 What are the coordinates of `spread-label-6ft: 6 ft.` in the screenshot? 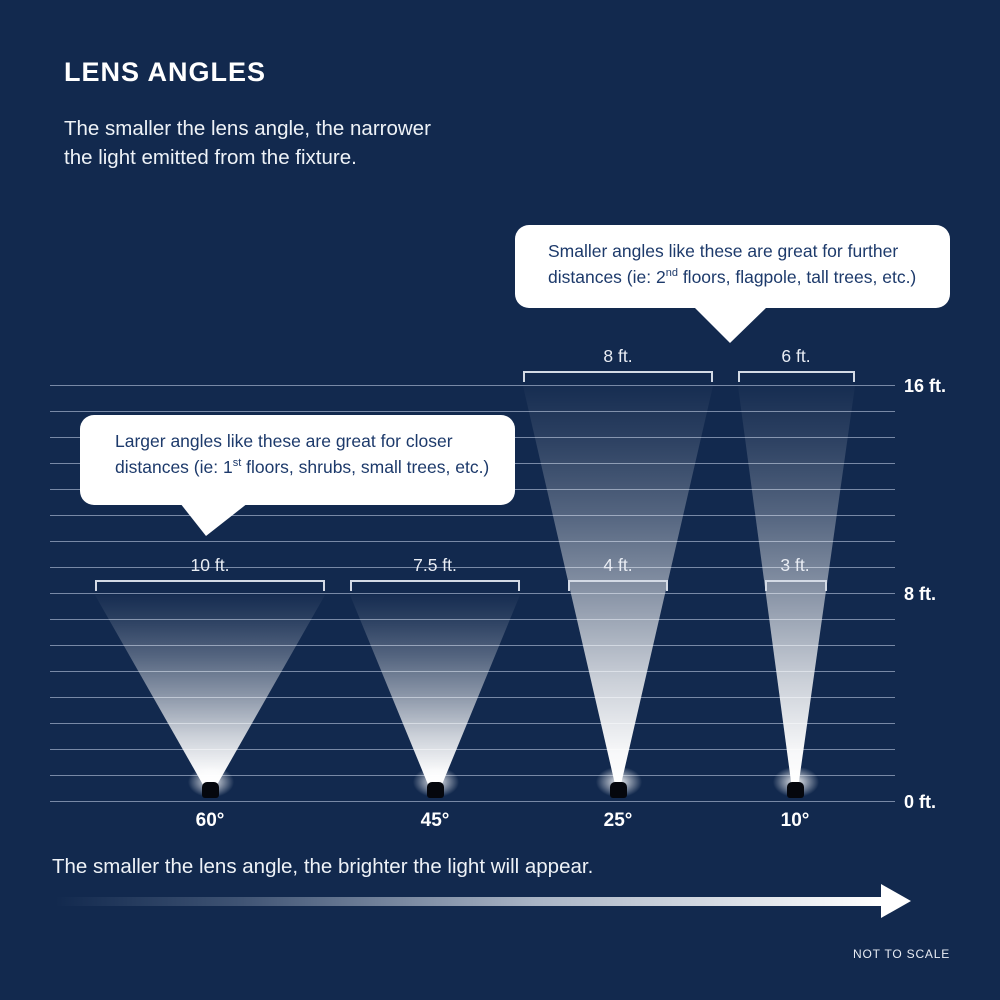 It's located at (796, 356).